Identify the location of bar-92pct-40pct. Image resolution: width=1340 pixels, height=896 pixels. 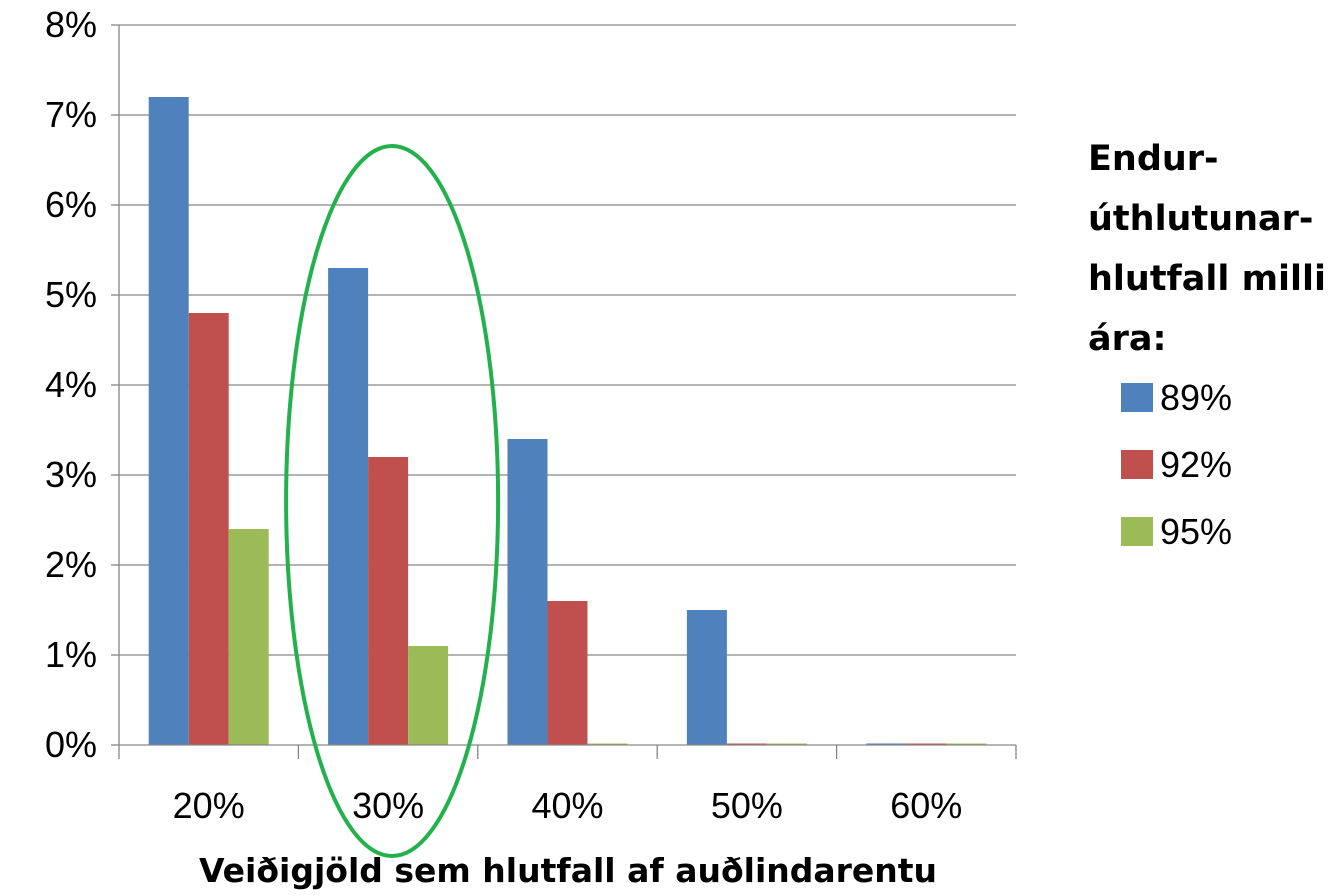
(567, 673).